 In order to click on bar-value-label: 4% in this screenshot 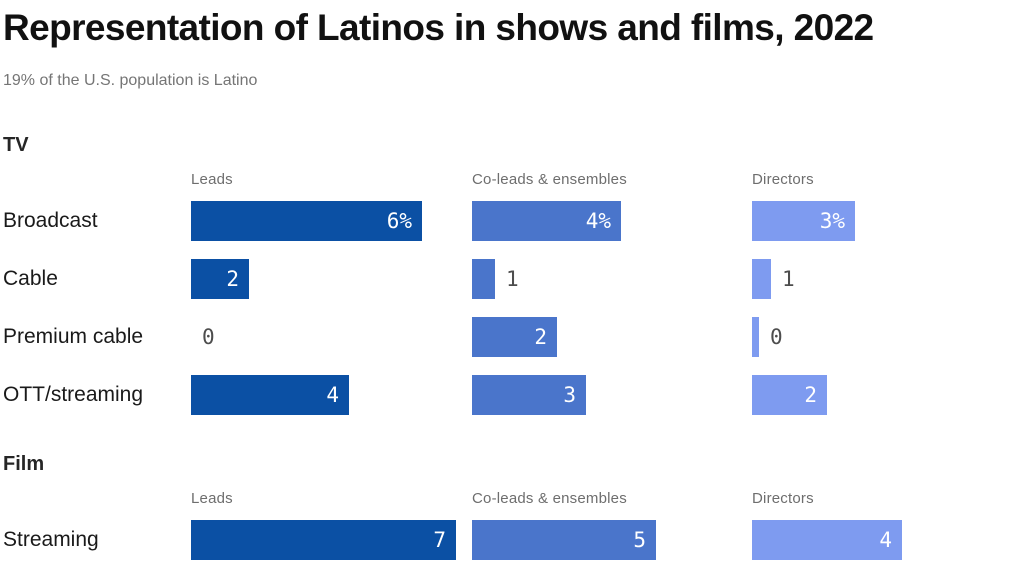, I will do `click(598, 221)`.